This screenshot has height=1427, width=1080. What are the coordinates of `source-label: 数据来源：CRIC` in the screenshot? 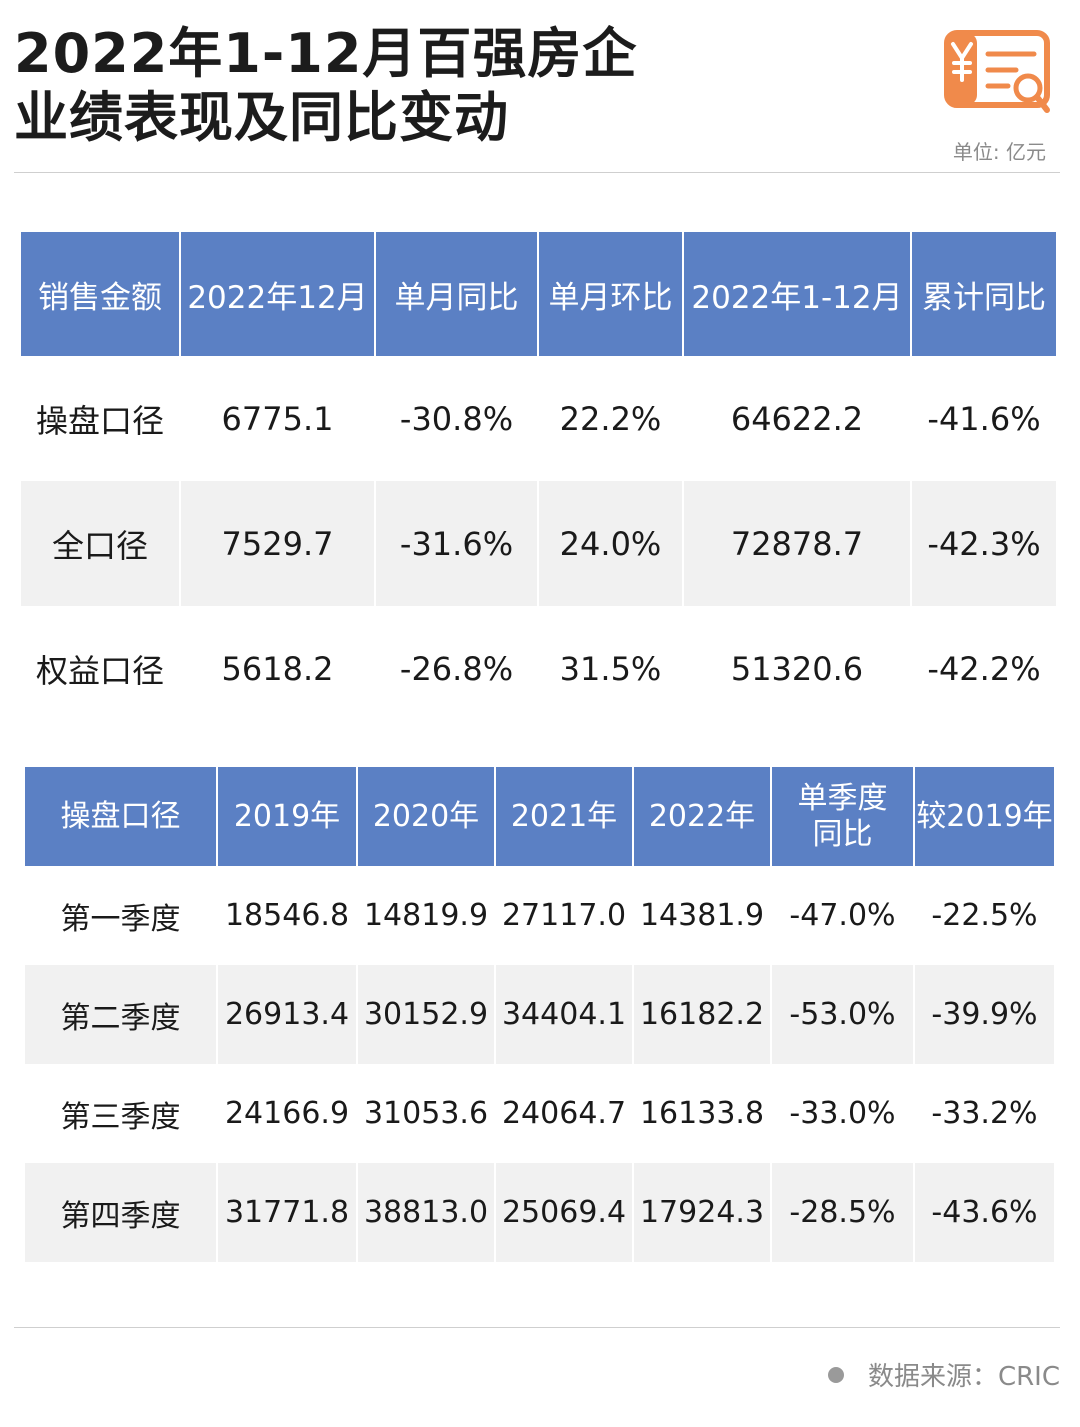 It's located at (963, 1377).